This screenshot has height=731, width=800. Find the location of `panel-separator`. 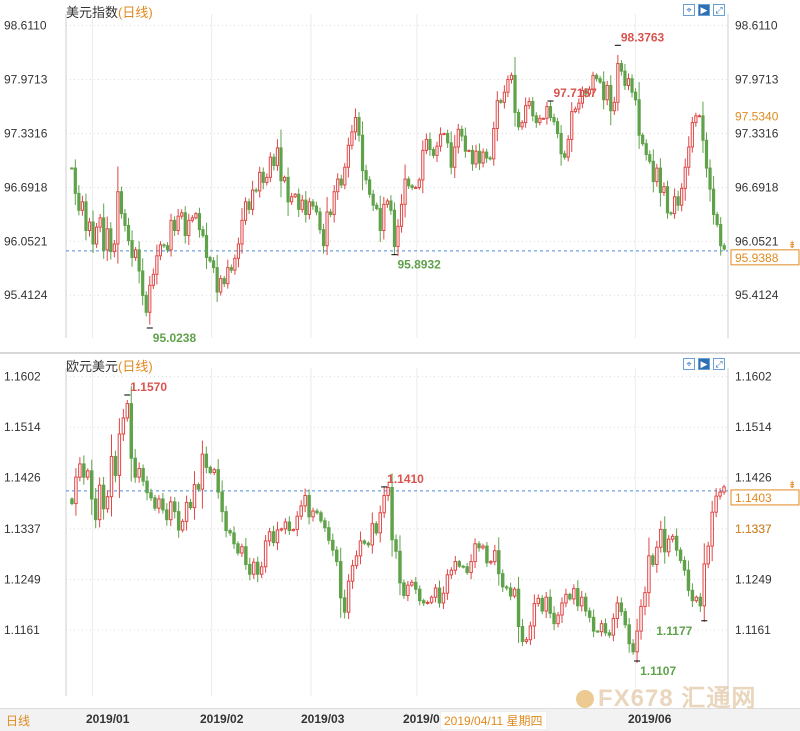

panel-separator is located at coordinates (400, 353).